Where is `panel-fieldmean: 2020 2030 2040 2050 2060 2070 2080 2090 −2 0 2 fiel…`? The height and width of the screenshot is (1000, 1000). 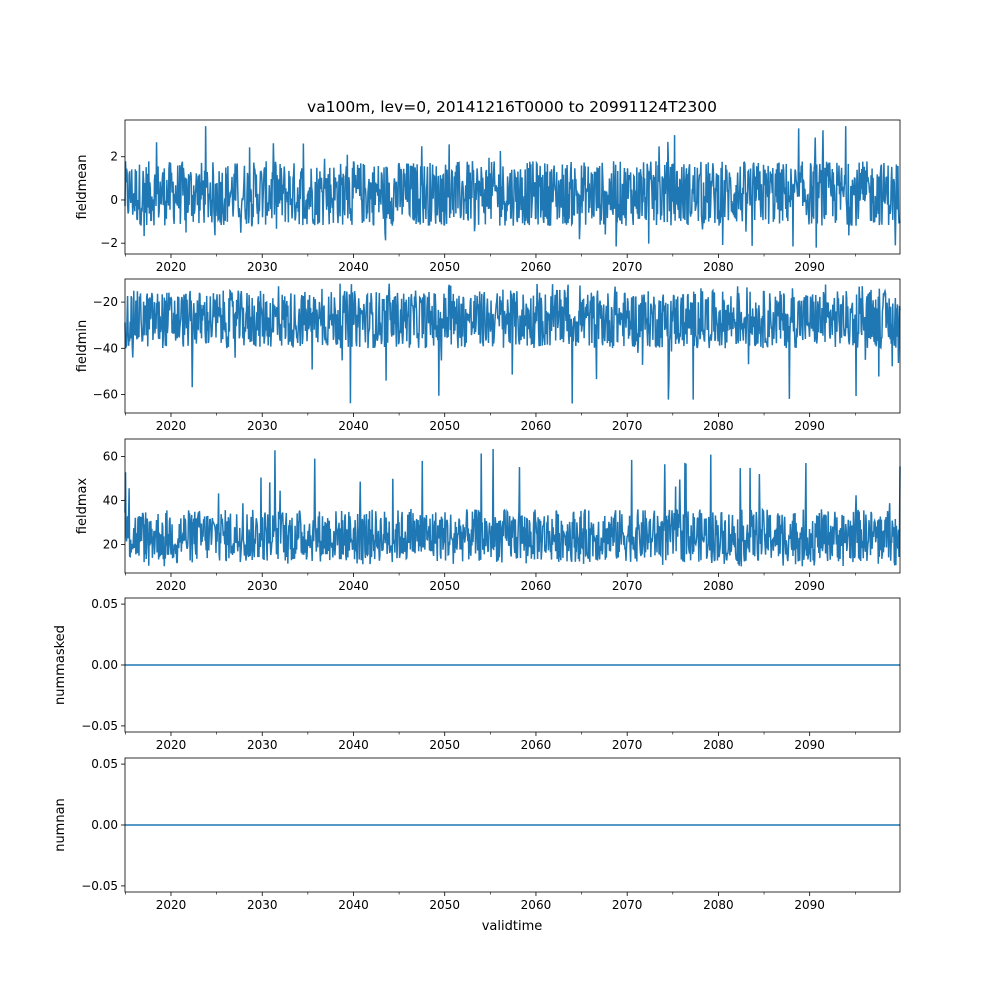
panel-fieldmean: 2020 2030 2040 2050 2060 2070 2080 2090 −2 0 2 fiel… is located at coordinates (488, 196).